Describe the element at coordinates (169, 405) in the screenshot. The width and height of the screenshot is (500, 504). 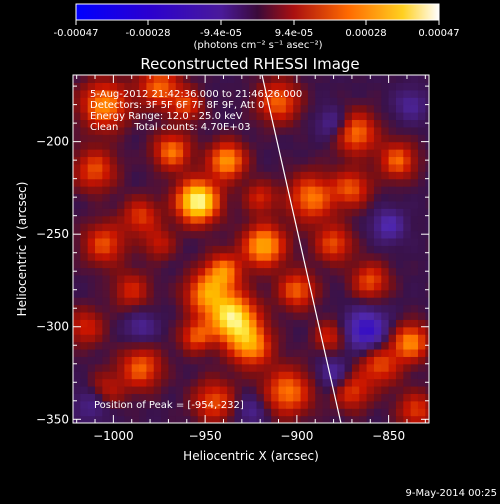
I see `peak-position-label: Position of Peak = [-954,-232]` at that location.